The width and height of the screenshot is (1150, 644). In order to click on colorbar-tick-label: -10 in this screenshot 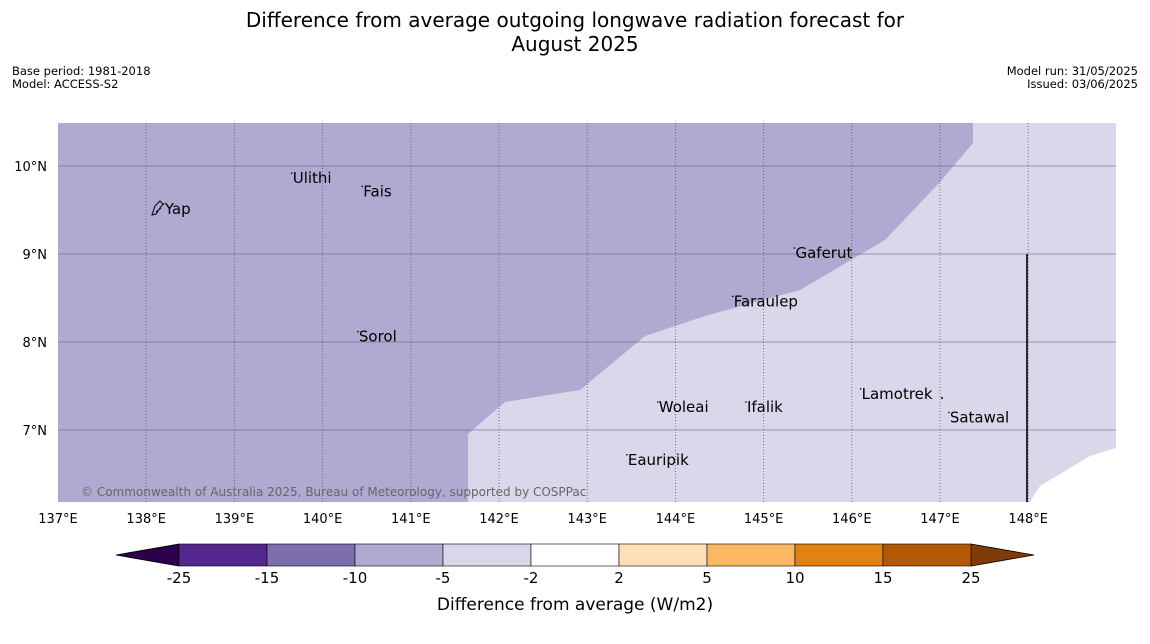, I will do `click(355, 578)`.